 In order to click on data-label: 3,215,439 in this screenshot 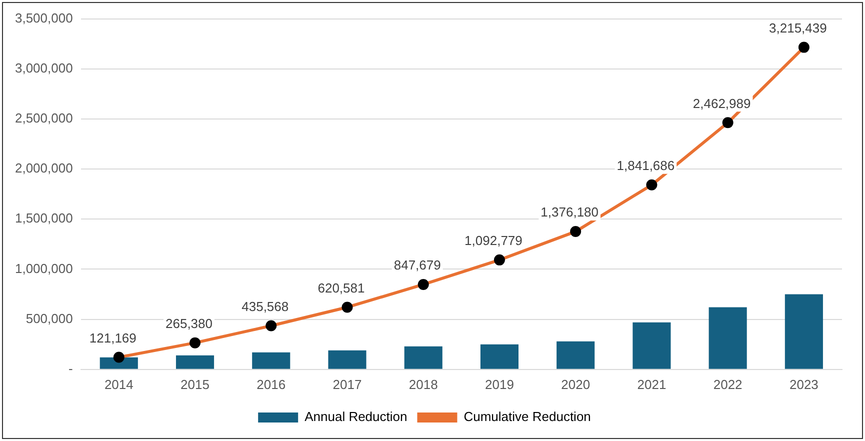, I will do `click(798, 28)`.